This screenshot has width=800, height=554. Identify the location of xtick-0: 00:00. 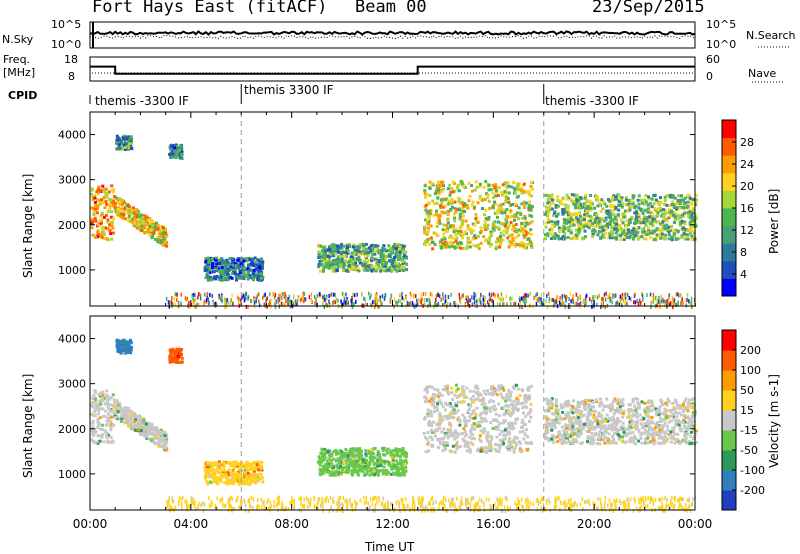
(90, 524).